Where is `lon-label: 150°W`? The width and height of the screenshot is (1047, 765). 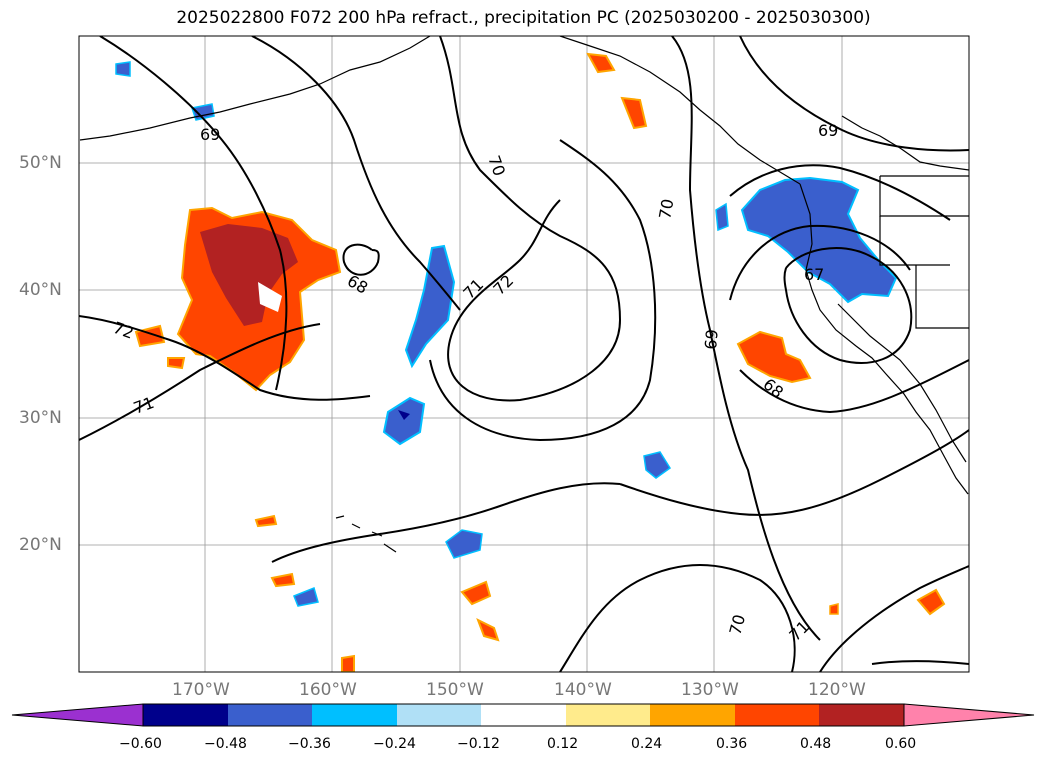
lon-label: 150°W is located at coordinates (455, 690).